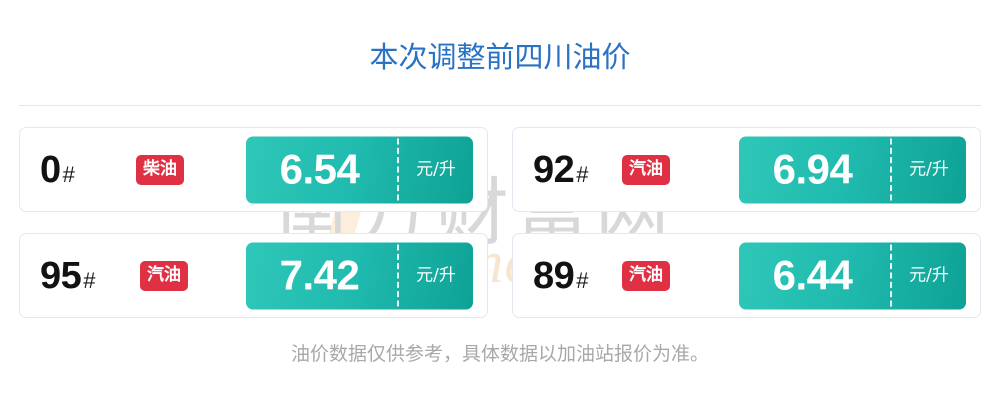 The height and width of the screenshot is (400, 1000). What do you see at coordinates (554, 275) in the screenshot?
I see `fuel-grade-number: 89` at bounding box center [554, 275].